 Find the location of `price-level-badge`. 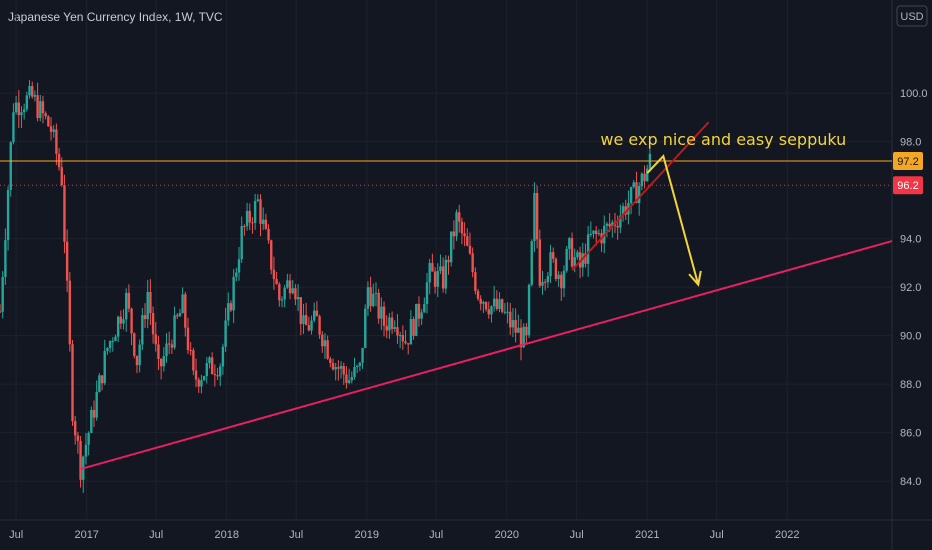

price-level-badge is located at coordinates (908, 160).